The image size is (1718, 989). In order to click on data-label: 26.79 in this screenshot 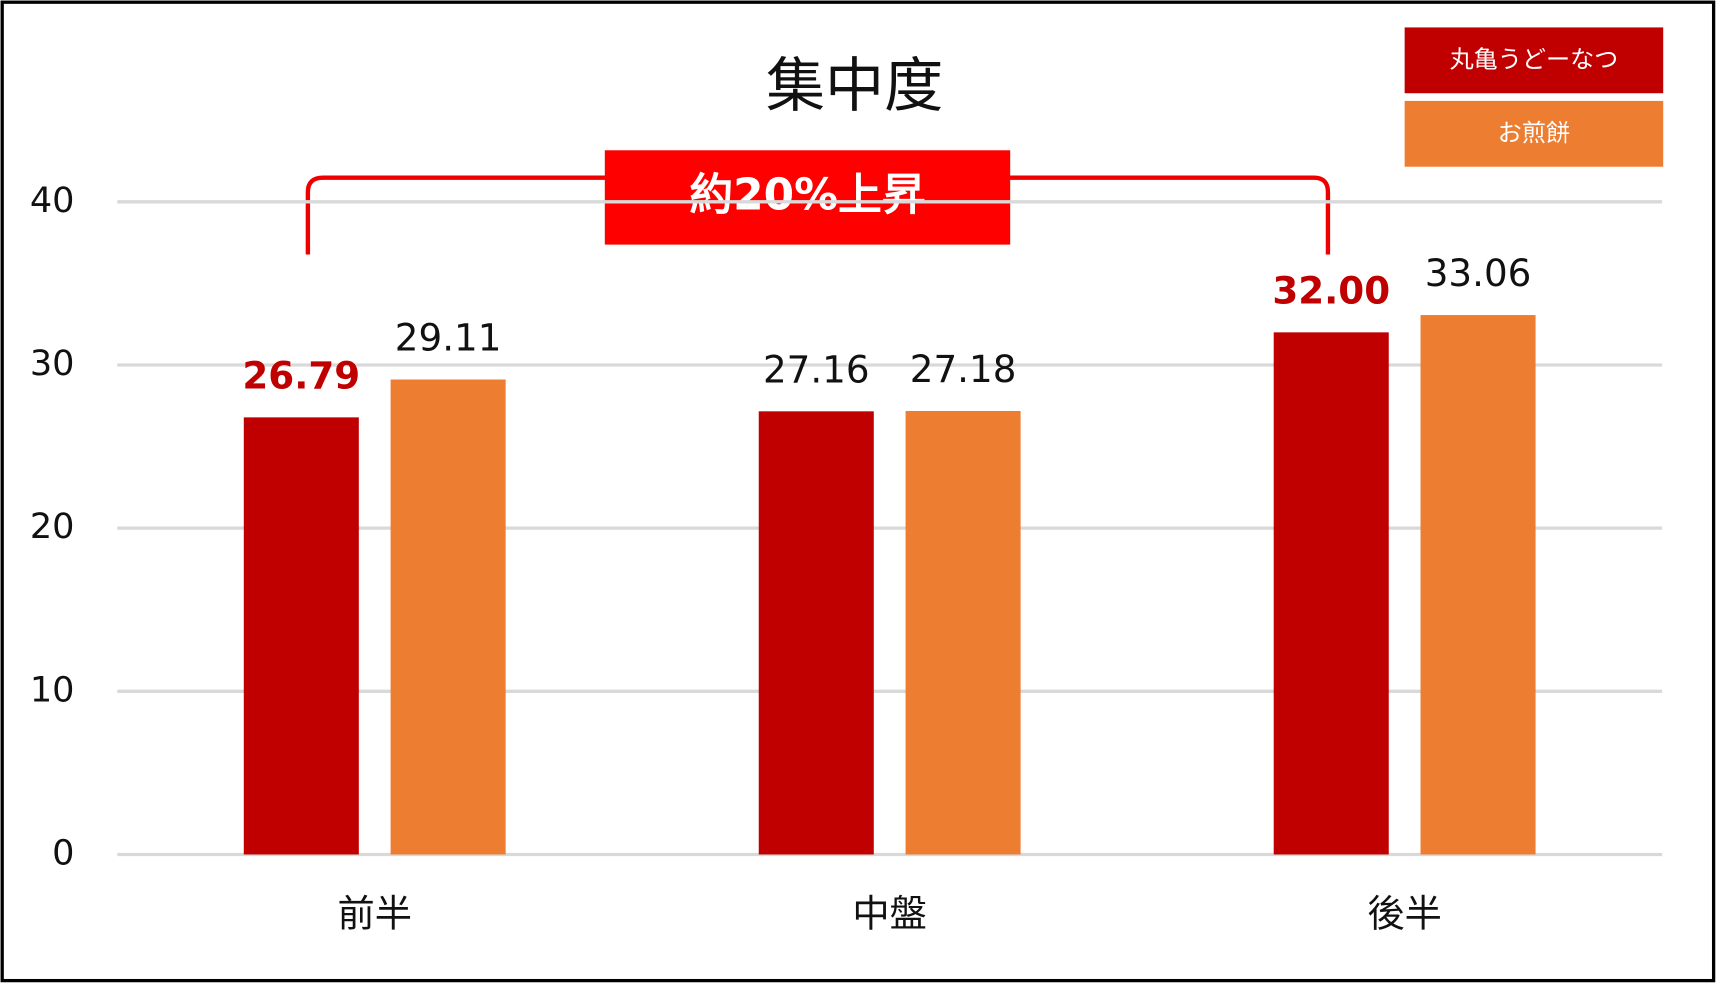, I will do `click(301, 375)`.